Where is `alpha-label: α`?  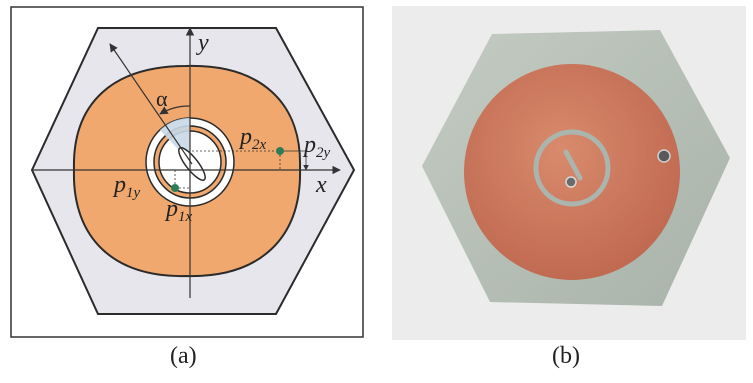
alpha-label: α is located at coordinates (162, 98).